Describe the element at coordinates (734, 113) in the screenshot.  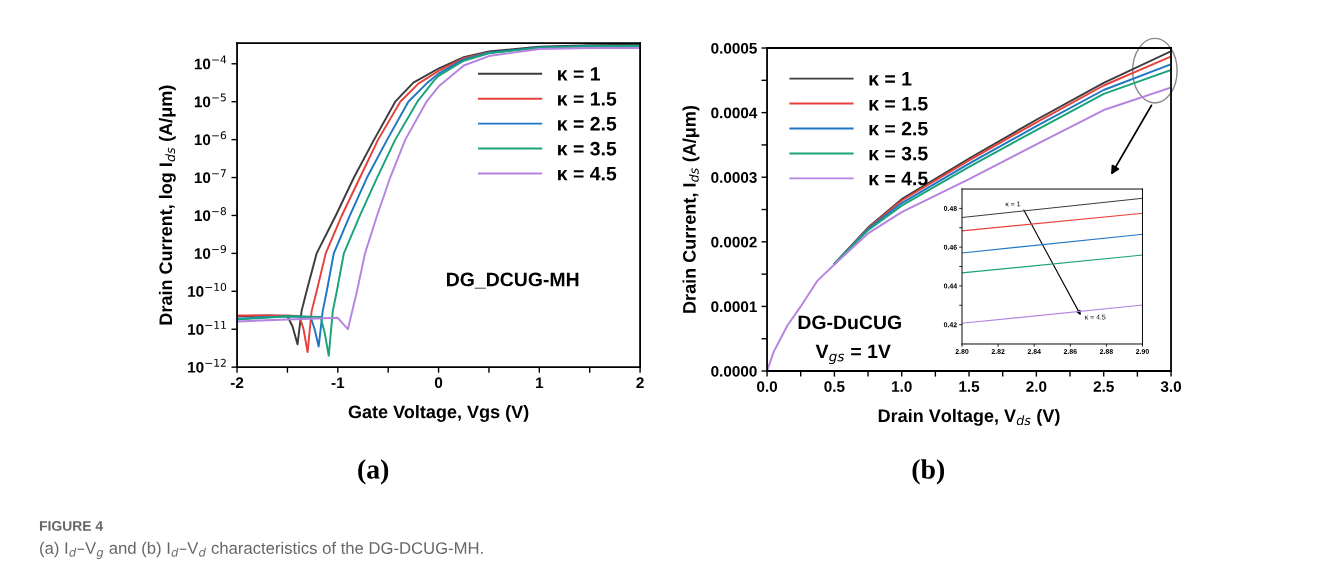
I see `y-tick-label: 0.0004` at that location.